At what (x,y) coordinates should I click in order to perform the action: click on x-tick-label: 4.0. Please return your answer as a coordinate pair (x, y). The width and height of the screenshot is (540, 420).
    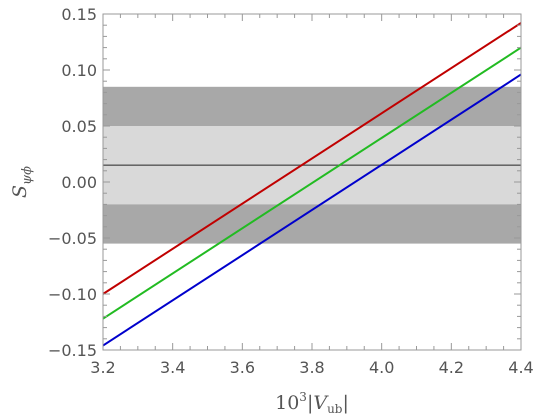
    Looking at the image, I should click on (381, 367).